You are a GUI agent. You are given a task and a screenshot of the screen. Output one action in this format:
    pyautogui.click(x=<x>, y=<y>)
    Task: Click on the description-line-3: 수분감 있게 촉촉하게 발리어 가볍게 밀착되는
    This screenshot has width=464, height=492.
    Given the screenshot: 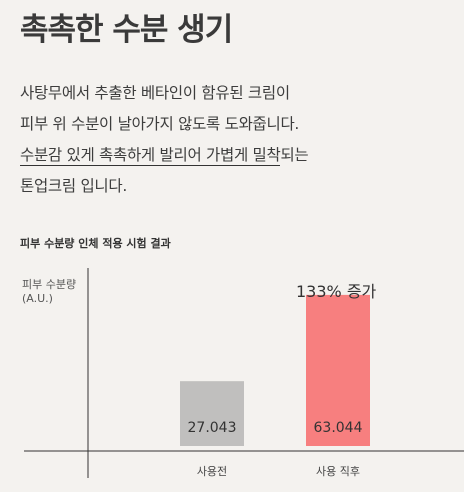 What is the action you would take?
    pyautogui.click(x=240, y=155)
    